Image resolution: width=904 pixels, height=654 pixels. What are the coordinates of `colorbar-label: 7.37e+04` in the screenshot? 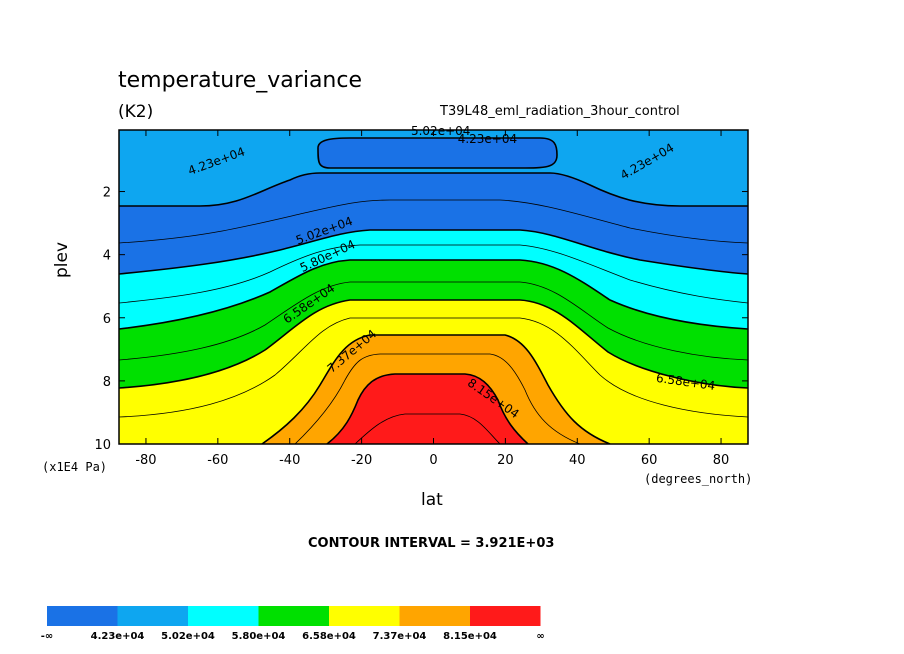 It's located at (400, 636).